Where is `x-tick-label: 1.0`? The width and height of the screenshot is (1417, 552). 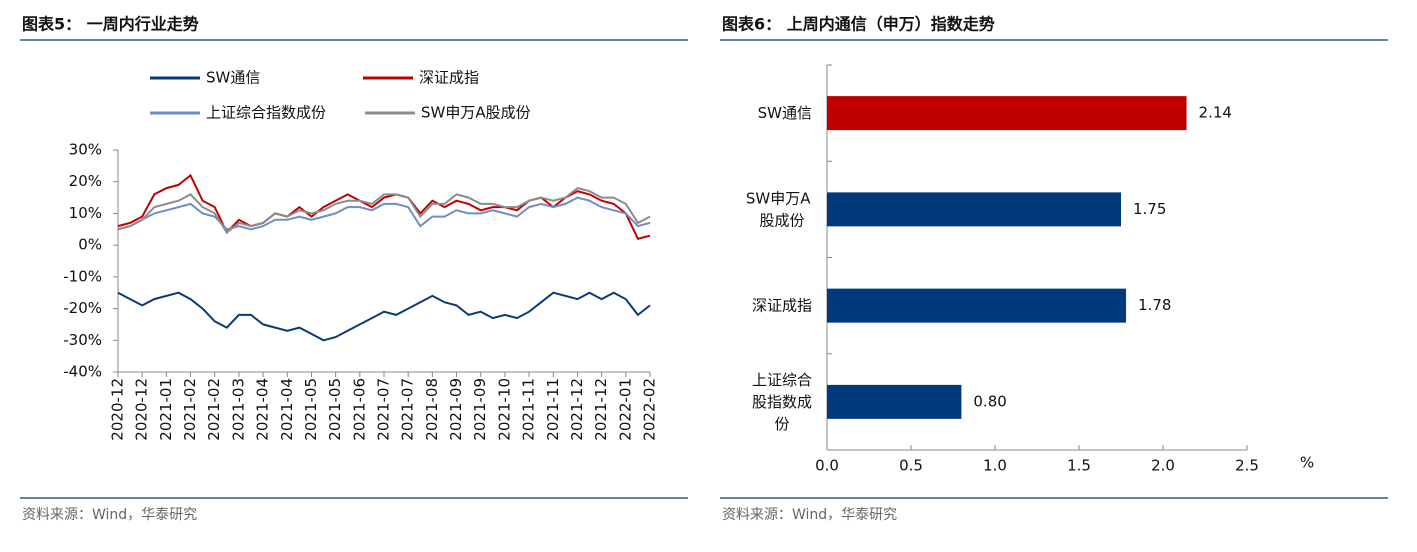
x-tick-label: 1.0 is located at coordinates (995, 466).